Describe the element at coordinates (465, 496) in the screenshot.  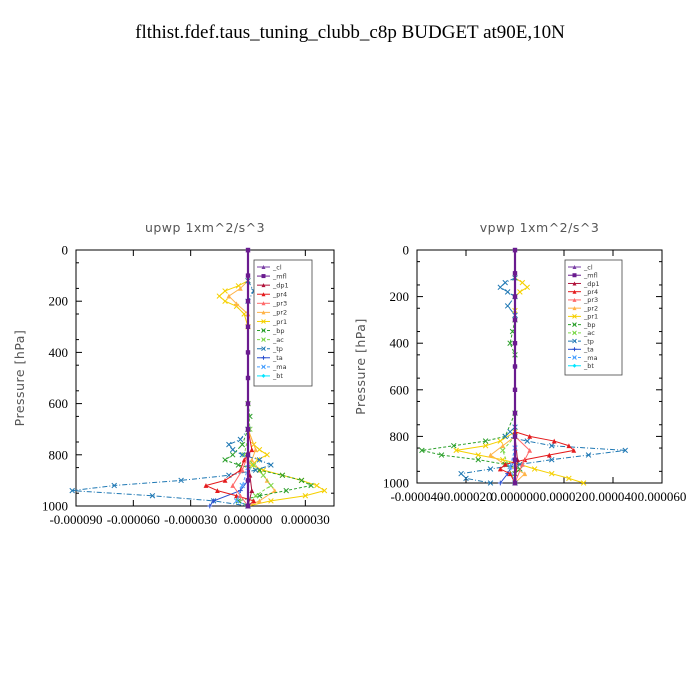
I see `x-tick-label: -0.000020` at that location.